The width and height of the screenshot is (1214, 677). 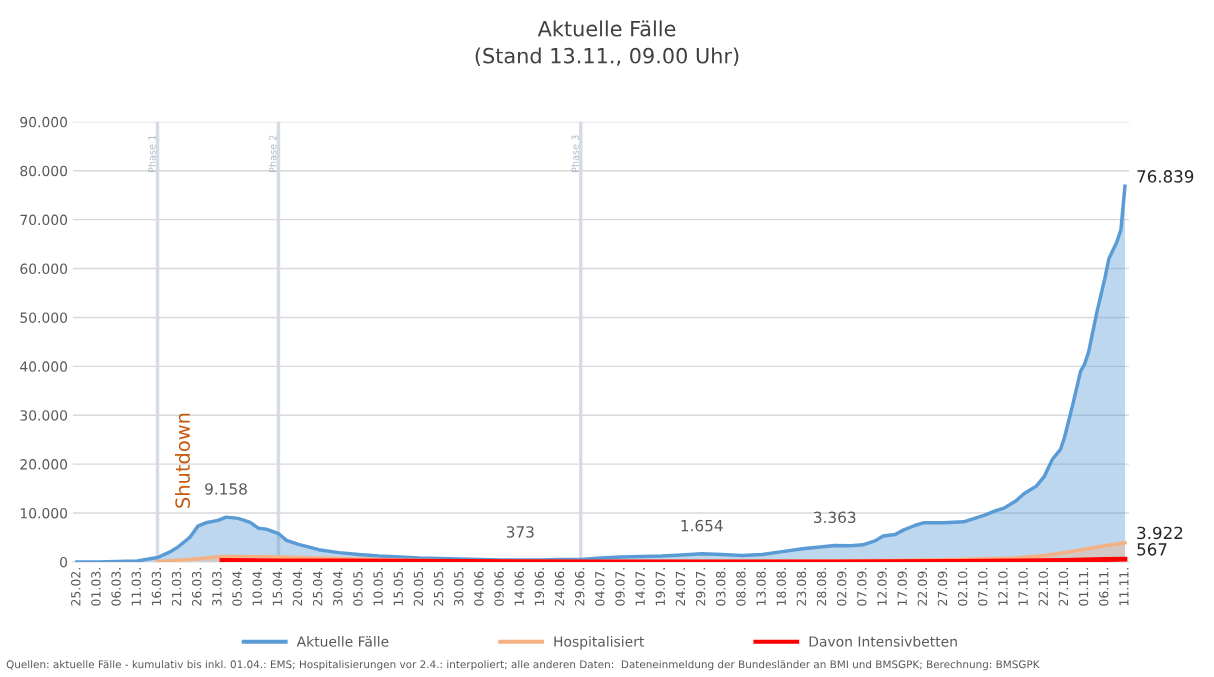 What do you see at coordinates (1083, 587) in the screenshot?
I see `x-tick-label: 01.11.` at bounding box center [1083, 587].